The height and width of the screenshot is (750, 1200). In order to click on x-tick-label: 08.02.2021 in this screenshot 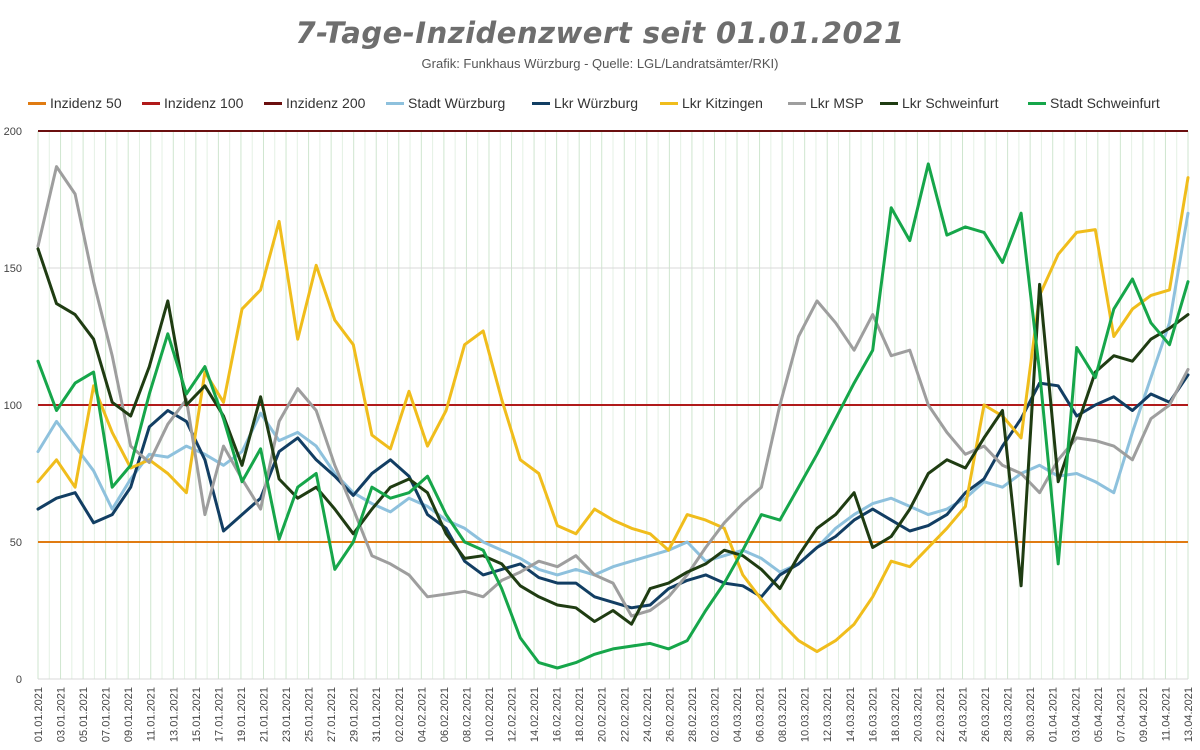, I will do `click(467, 714)`.